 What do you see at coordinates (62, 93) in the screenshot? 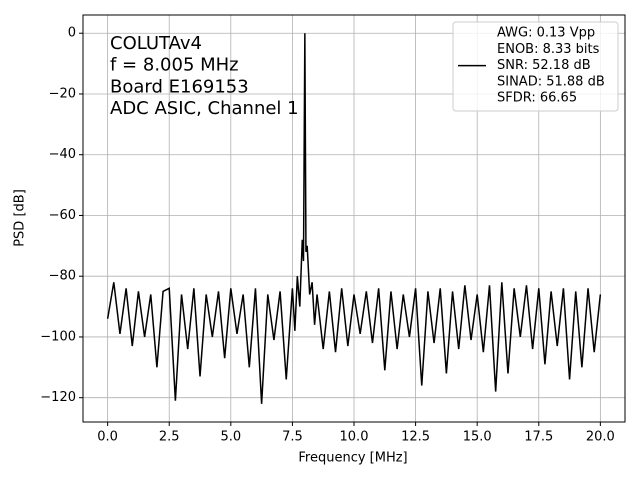
I see `y-tick-label: −20` at bounding box center [62, 93].